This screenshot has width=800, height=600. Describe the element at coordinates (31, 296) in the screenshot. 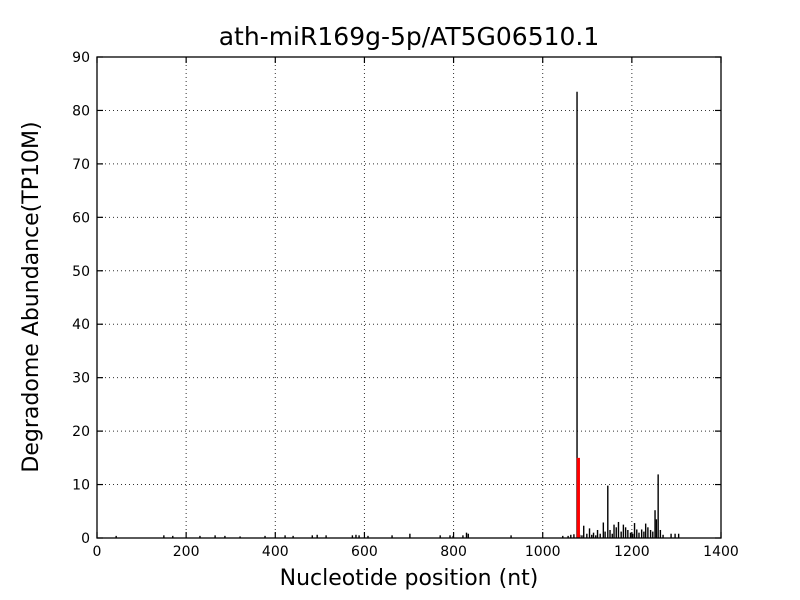

I see `y-axis-label: Degradome Abundance(TP10M)` at that location.